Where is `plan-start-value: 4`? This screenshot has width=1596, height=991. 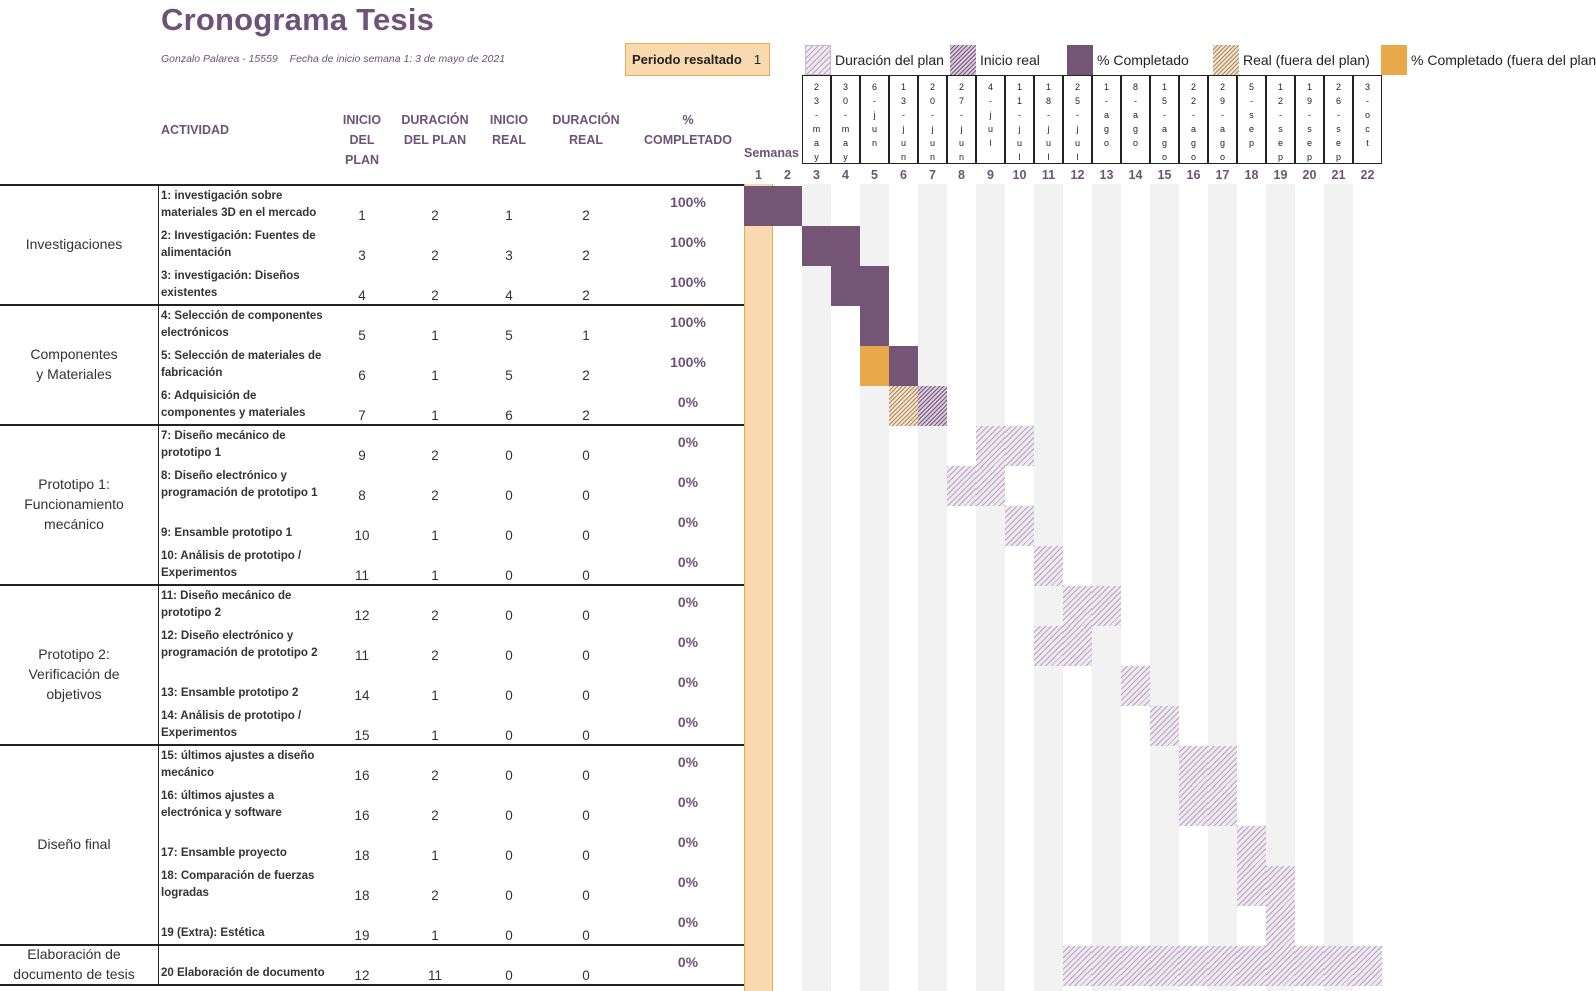
plan-start-value: 4 is located at coordinates (362, 295).